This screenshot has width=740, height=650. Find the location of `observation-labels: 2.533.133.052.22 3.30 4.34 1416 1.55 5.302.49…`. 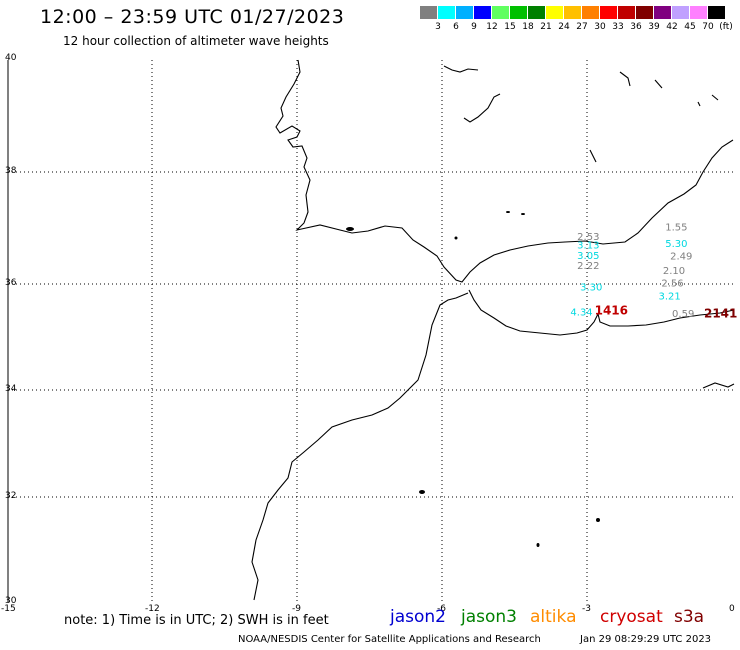

observation-labels: 2.533.133.052.22 3.30 4.34 1416 1.55 5.302.49… is located at coordinates (653, 272).